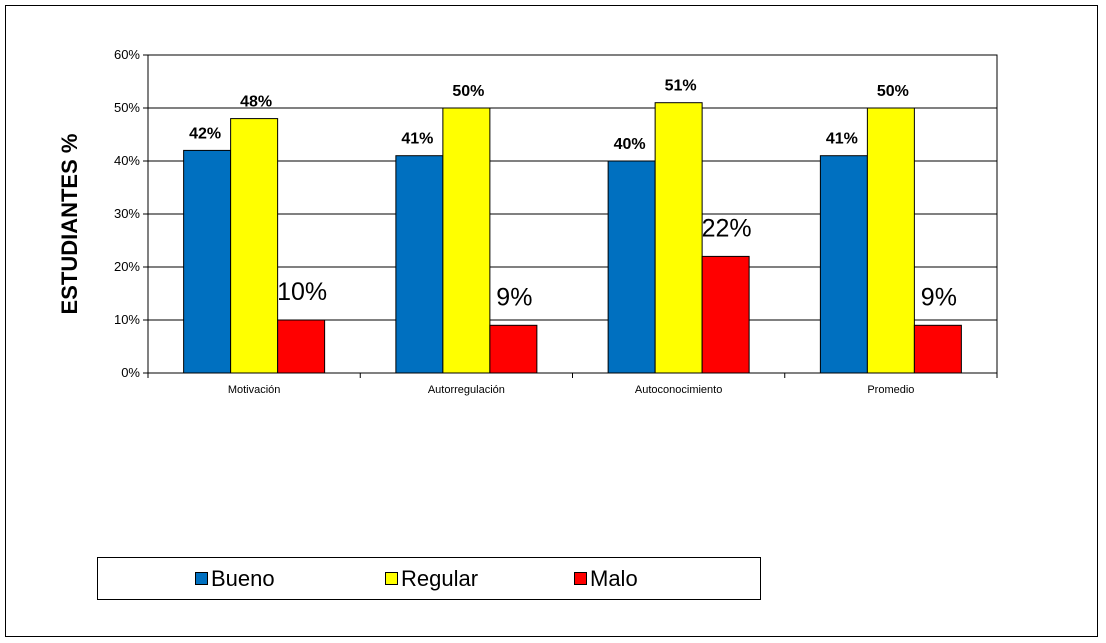  I want to click on bar-regular-motivacion, so click(254, 246).